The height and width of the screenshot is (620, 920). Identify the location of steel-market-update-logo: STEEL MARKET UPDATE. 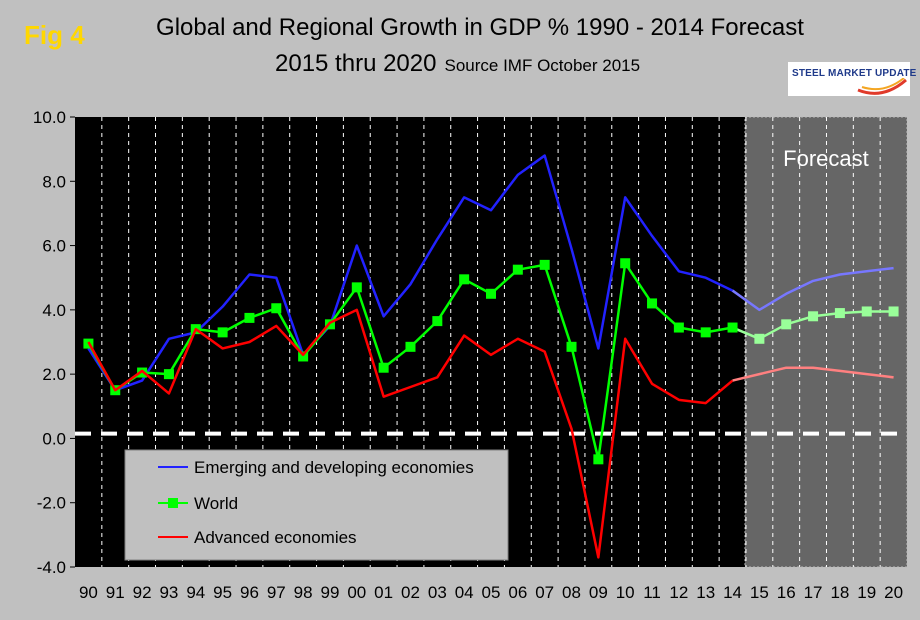
(852, 79).